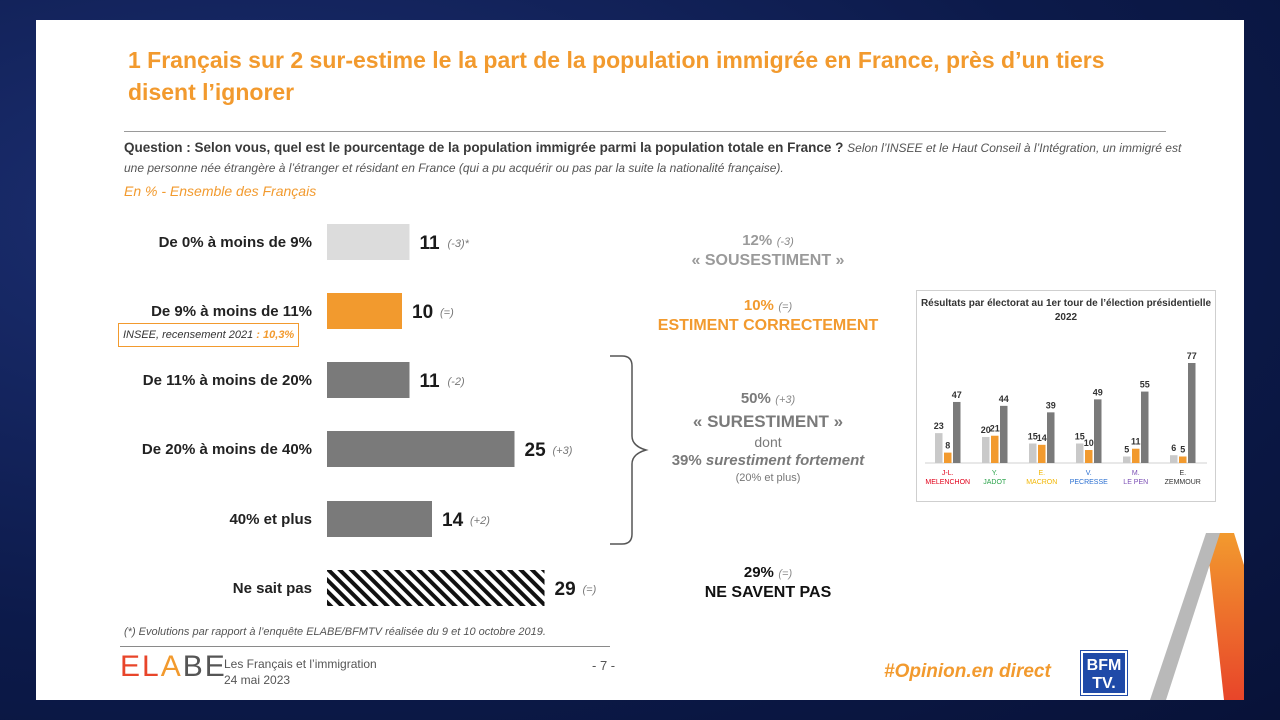 The height and width of the screenshot is (720, 1280). Describe the element at coordinates (257, 680) in the screenshot. I see `study-date: 24 mai 2023` at that location.